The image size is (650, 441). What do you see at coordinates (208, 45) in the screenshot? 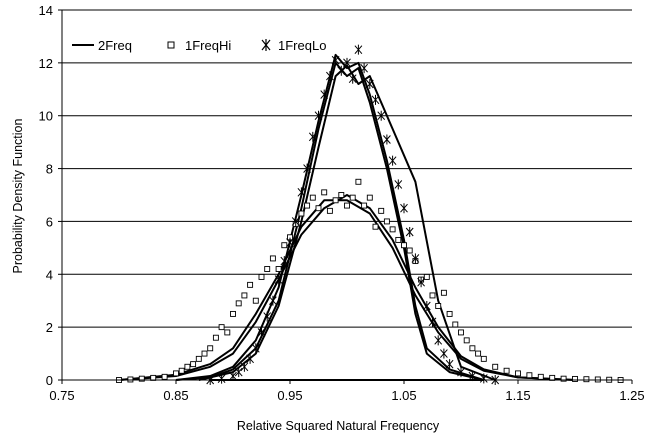
I see `legend-label-1freqhi: 1FreqHi` at bounding box center [208, 45].